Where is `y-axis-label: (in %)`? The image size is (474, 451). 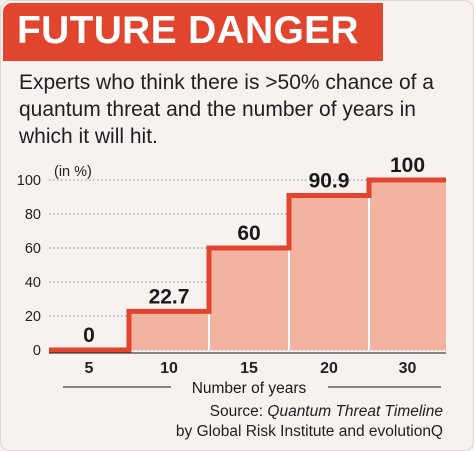 y-axis-label: (in %) is located at coordinates (73, 172).